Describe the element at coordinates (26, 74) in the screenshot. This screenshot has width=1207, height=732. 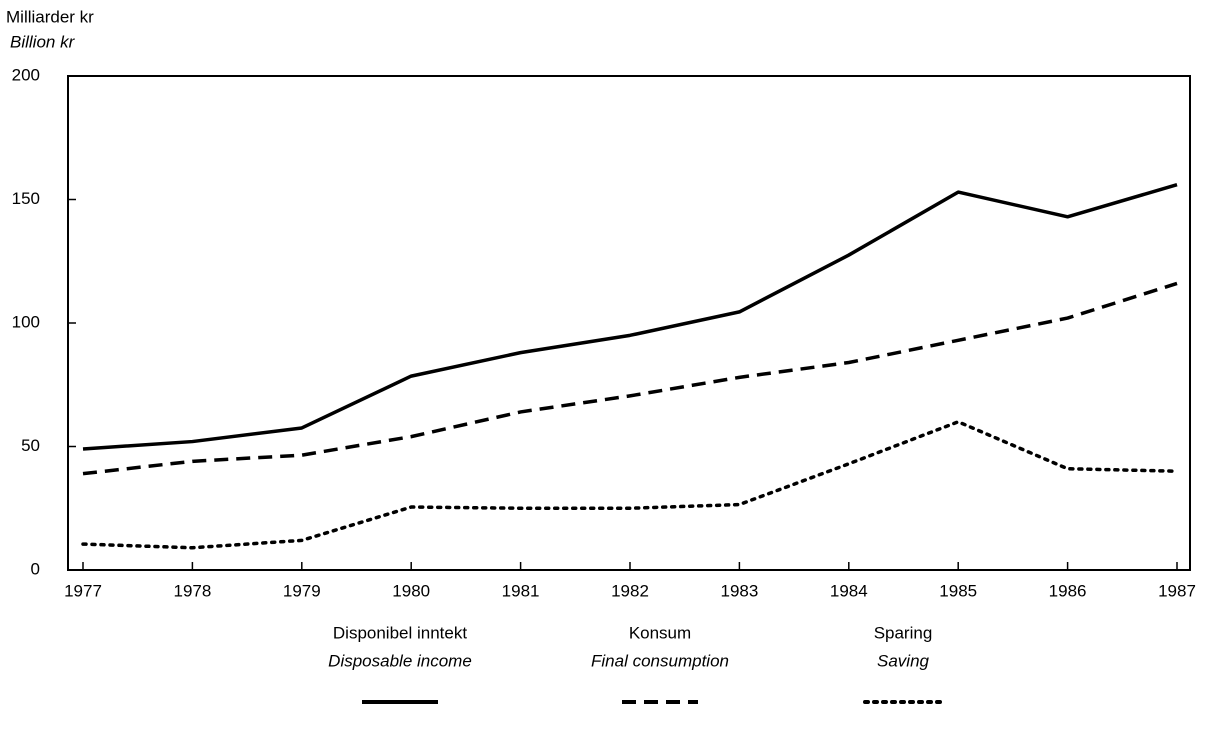
I see `y-tick-label: 200` at that location.